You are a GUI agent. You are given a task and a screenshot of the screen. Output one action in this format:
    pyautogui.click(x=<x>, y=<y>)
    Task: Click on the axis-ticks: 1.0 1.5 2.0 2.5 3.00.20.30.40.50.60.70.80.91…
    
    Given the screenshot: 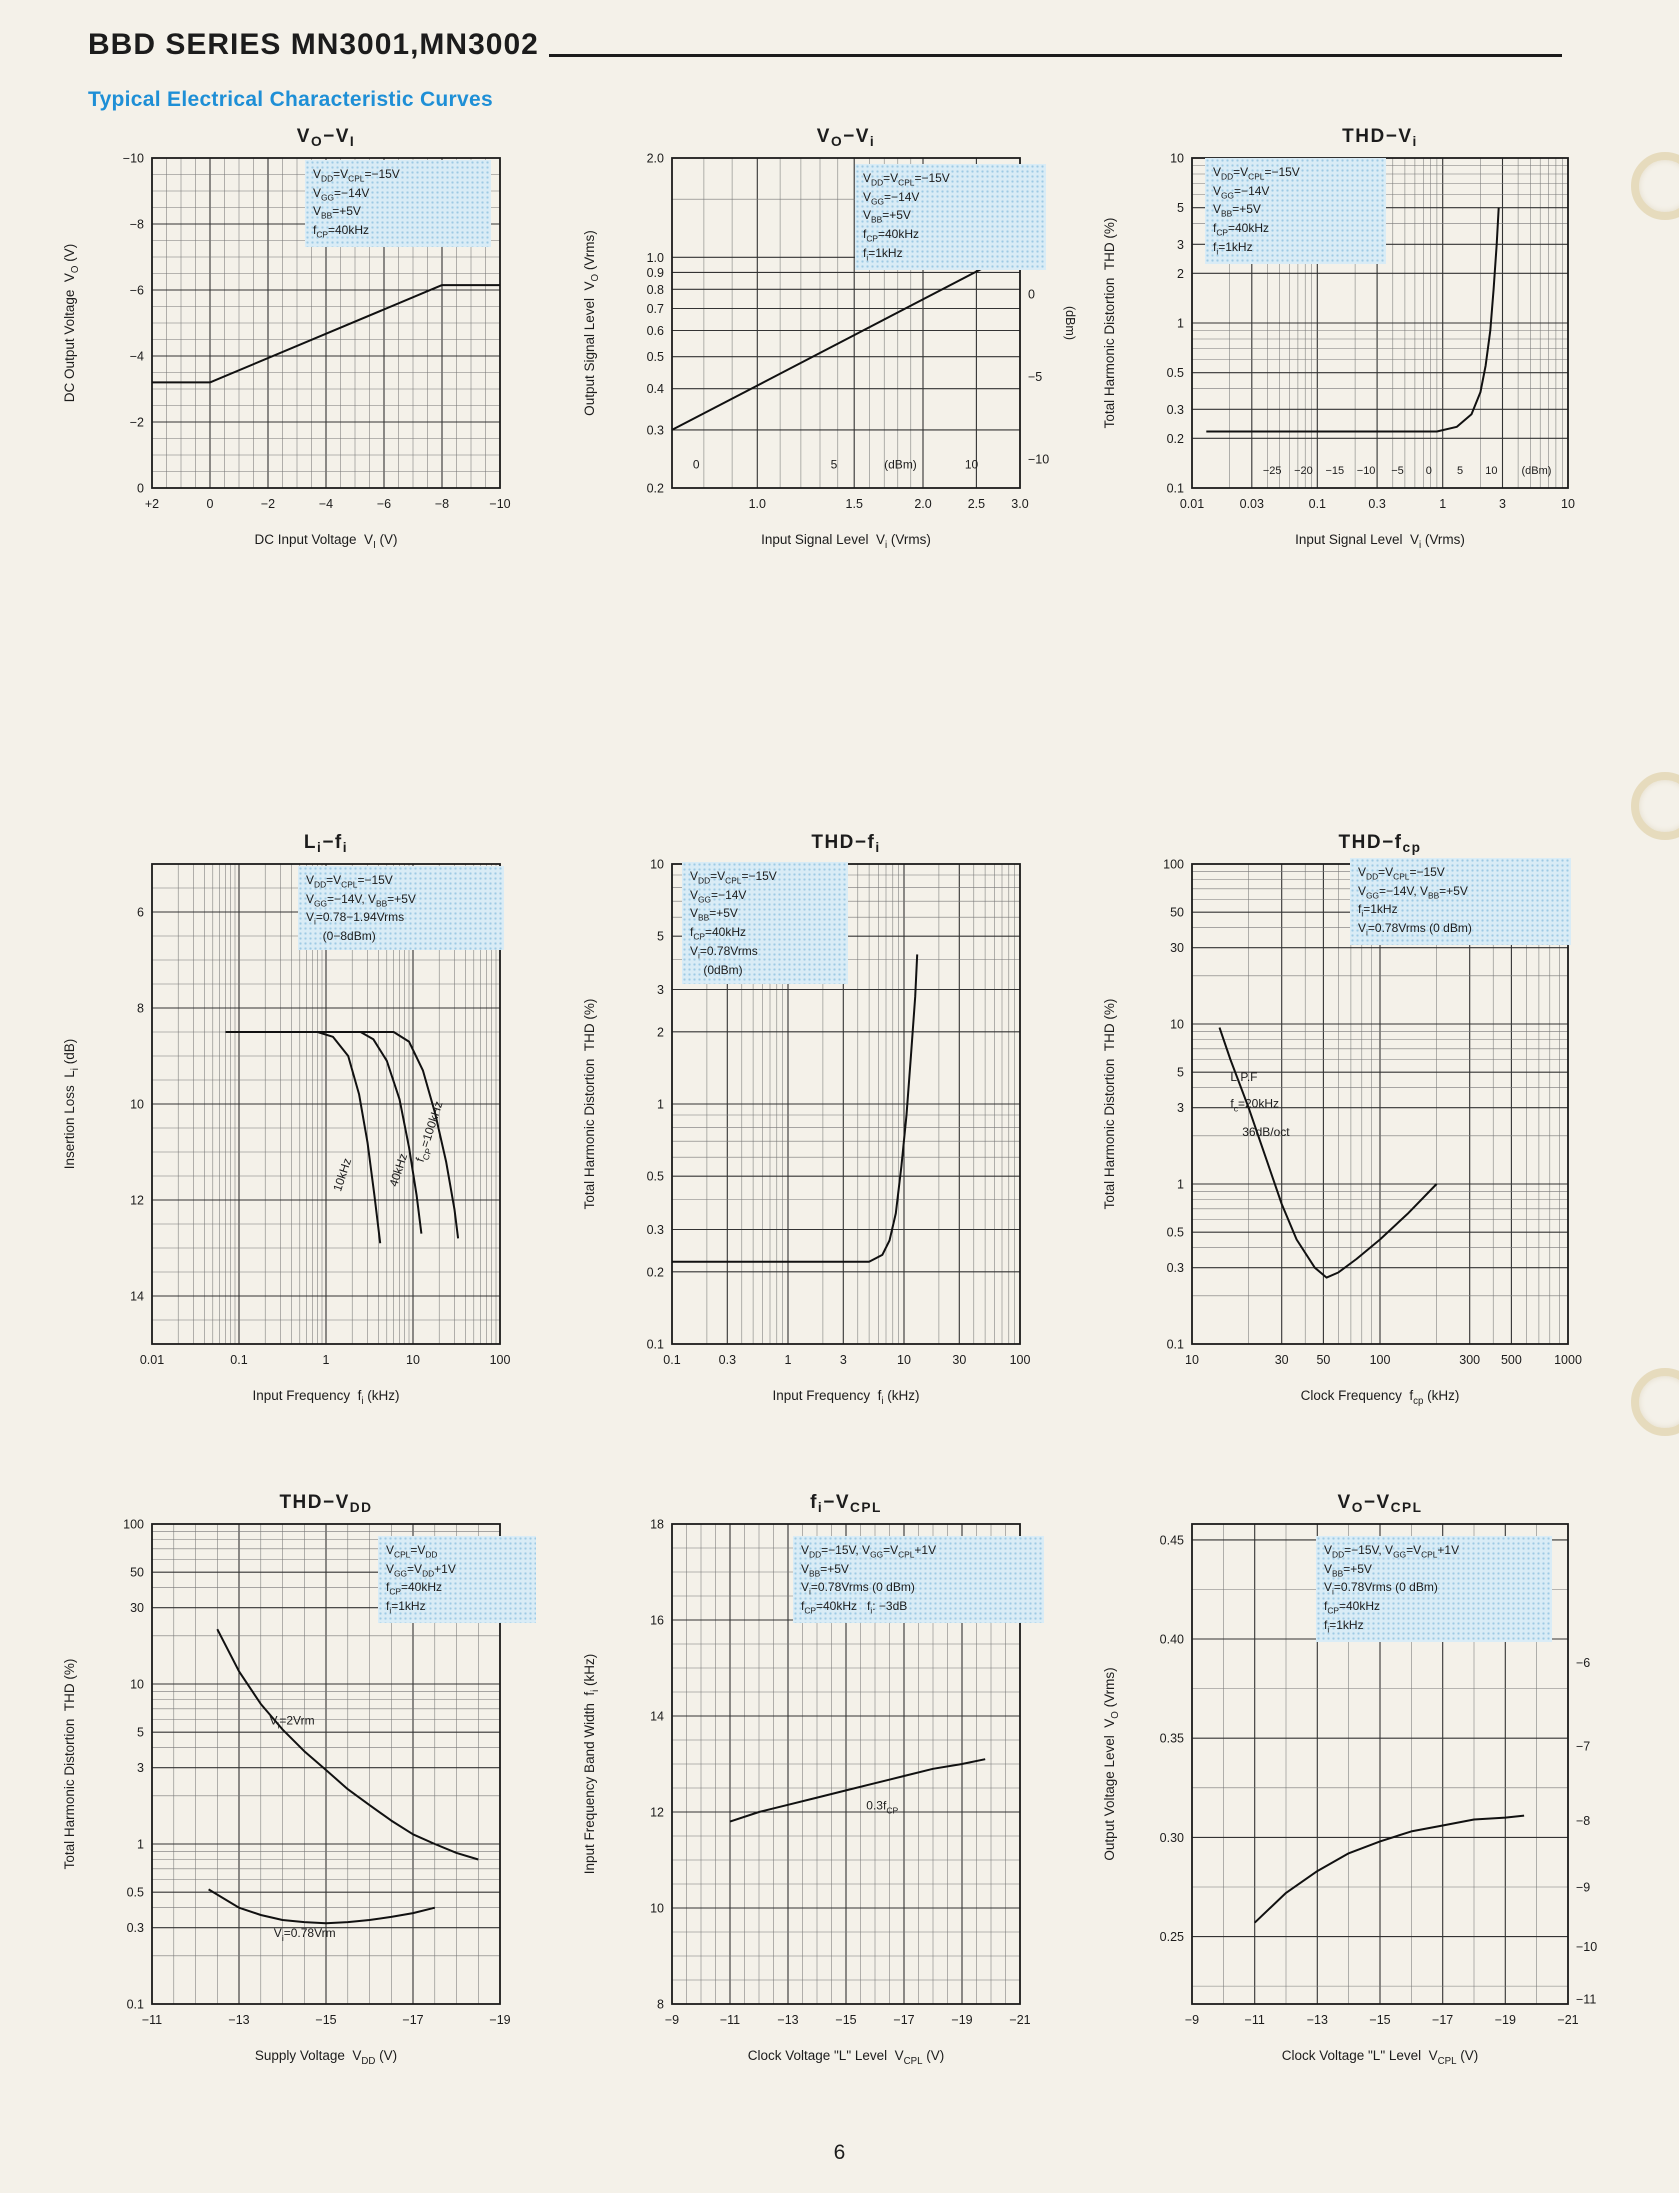 What is the action you would take?
    pyautogui.click(x=862, y=332)
    